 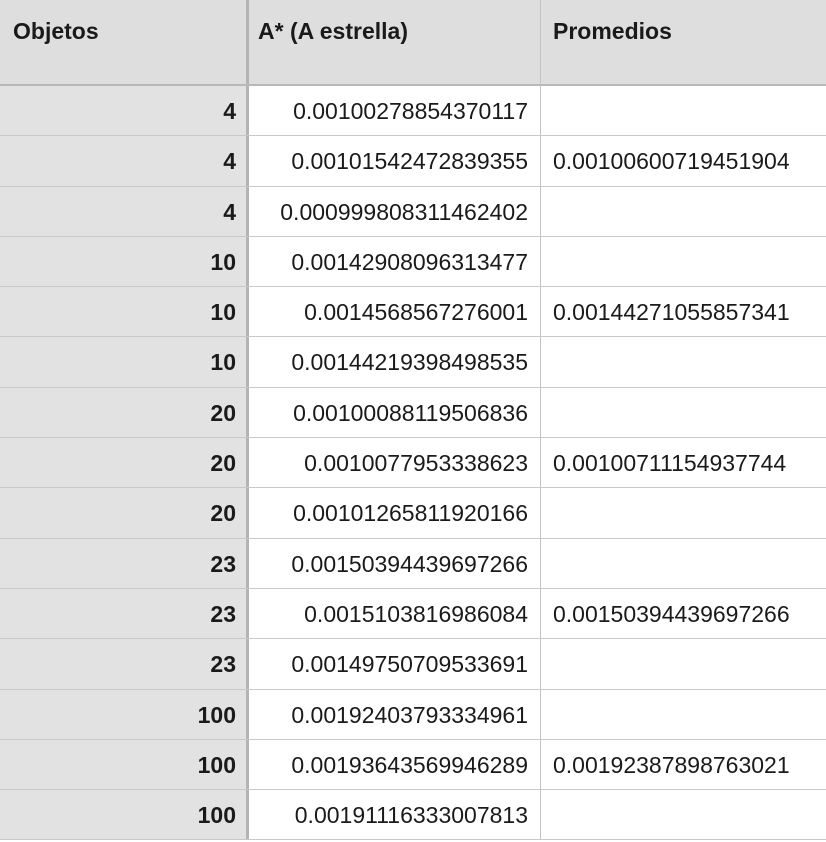 I want to click on cell-a-estrella: 0.000999808311462402, so click(x=395, y=211).